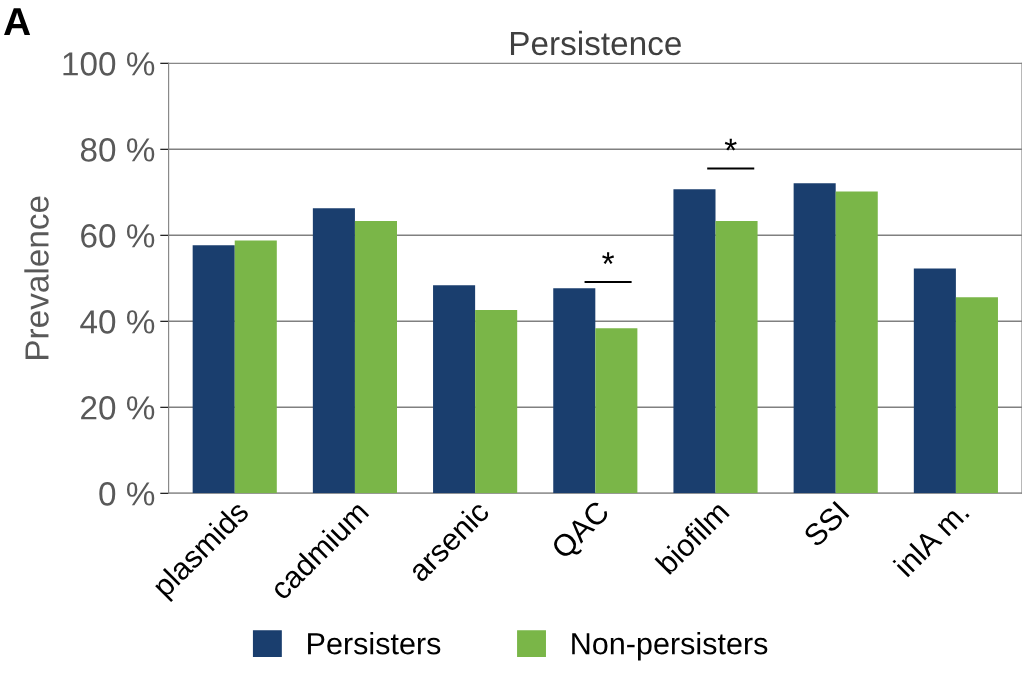  Describe the element at coordinates (931, 539) in the screenshot. I see `x-tick-label: inlA m.` at that location.